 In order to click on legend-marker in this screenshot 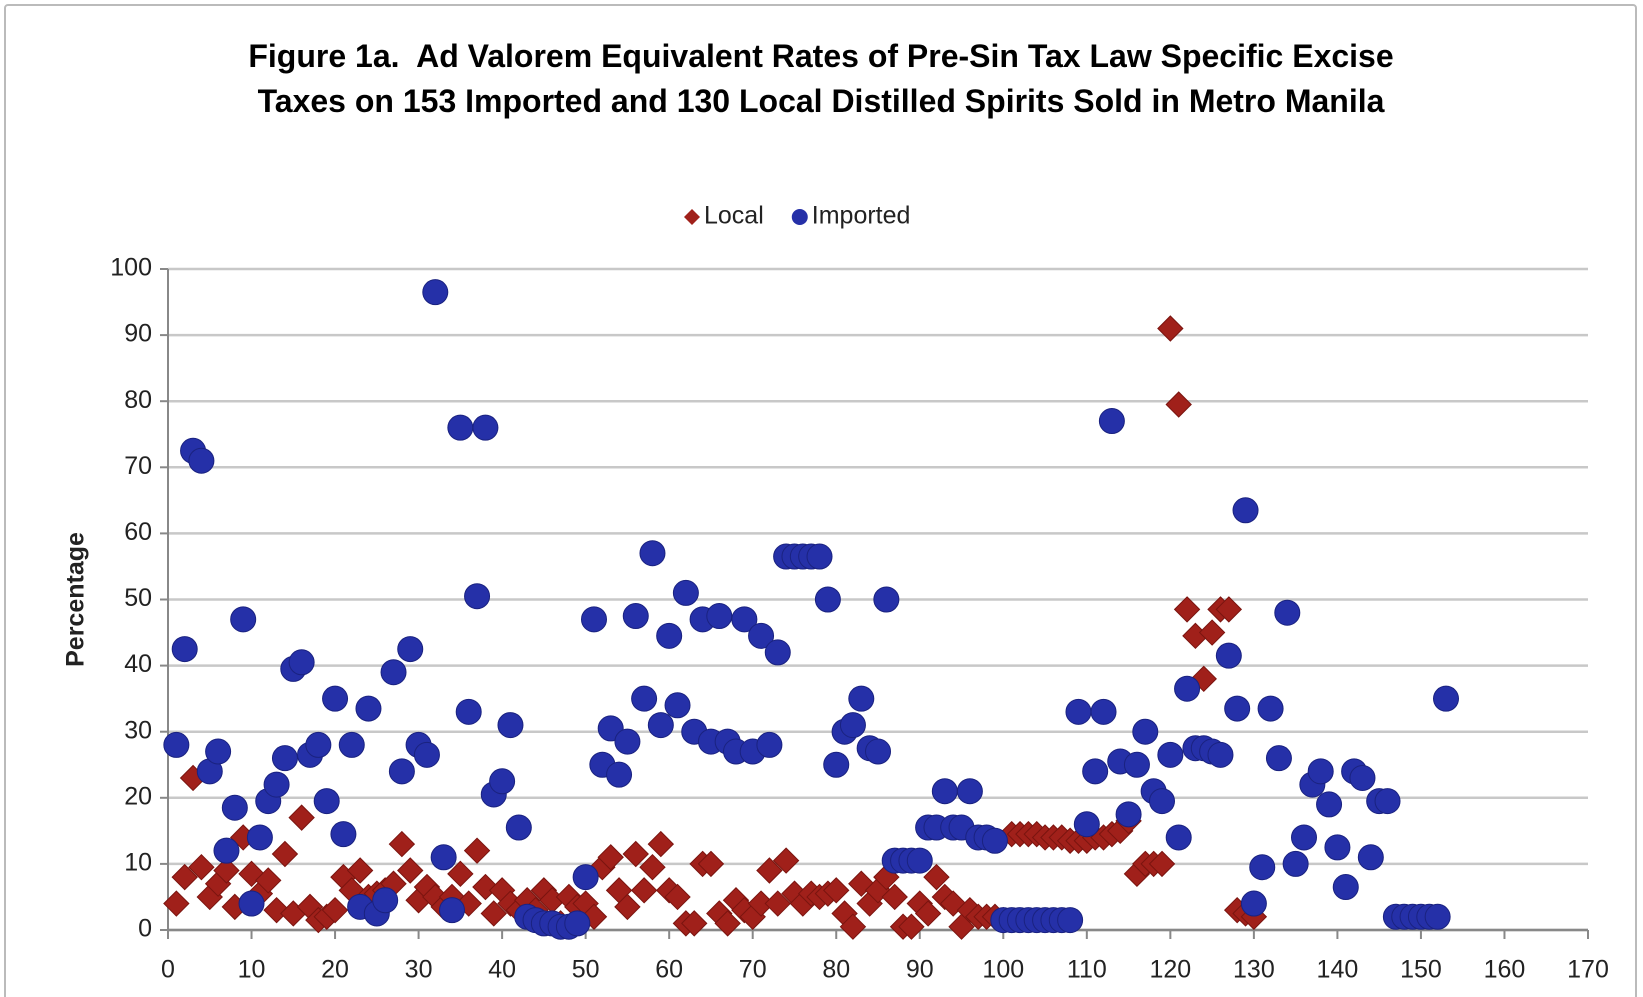, I will do `click(692, 217)`.